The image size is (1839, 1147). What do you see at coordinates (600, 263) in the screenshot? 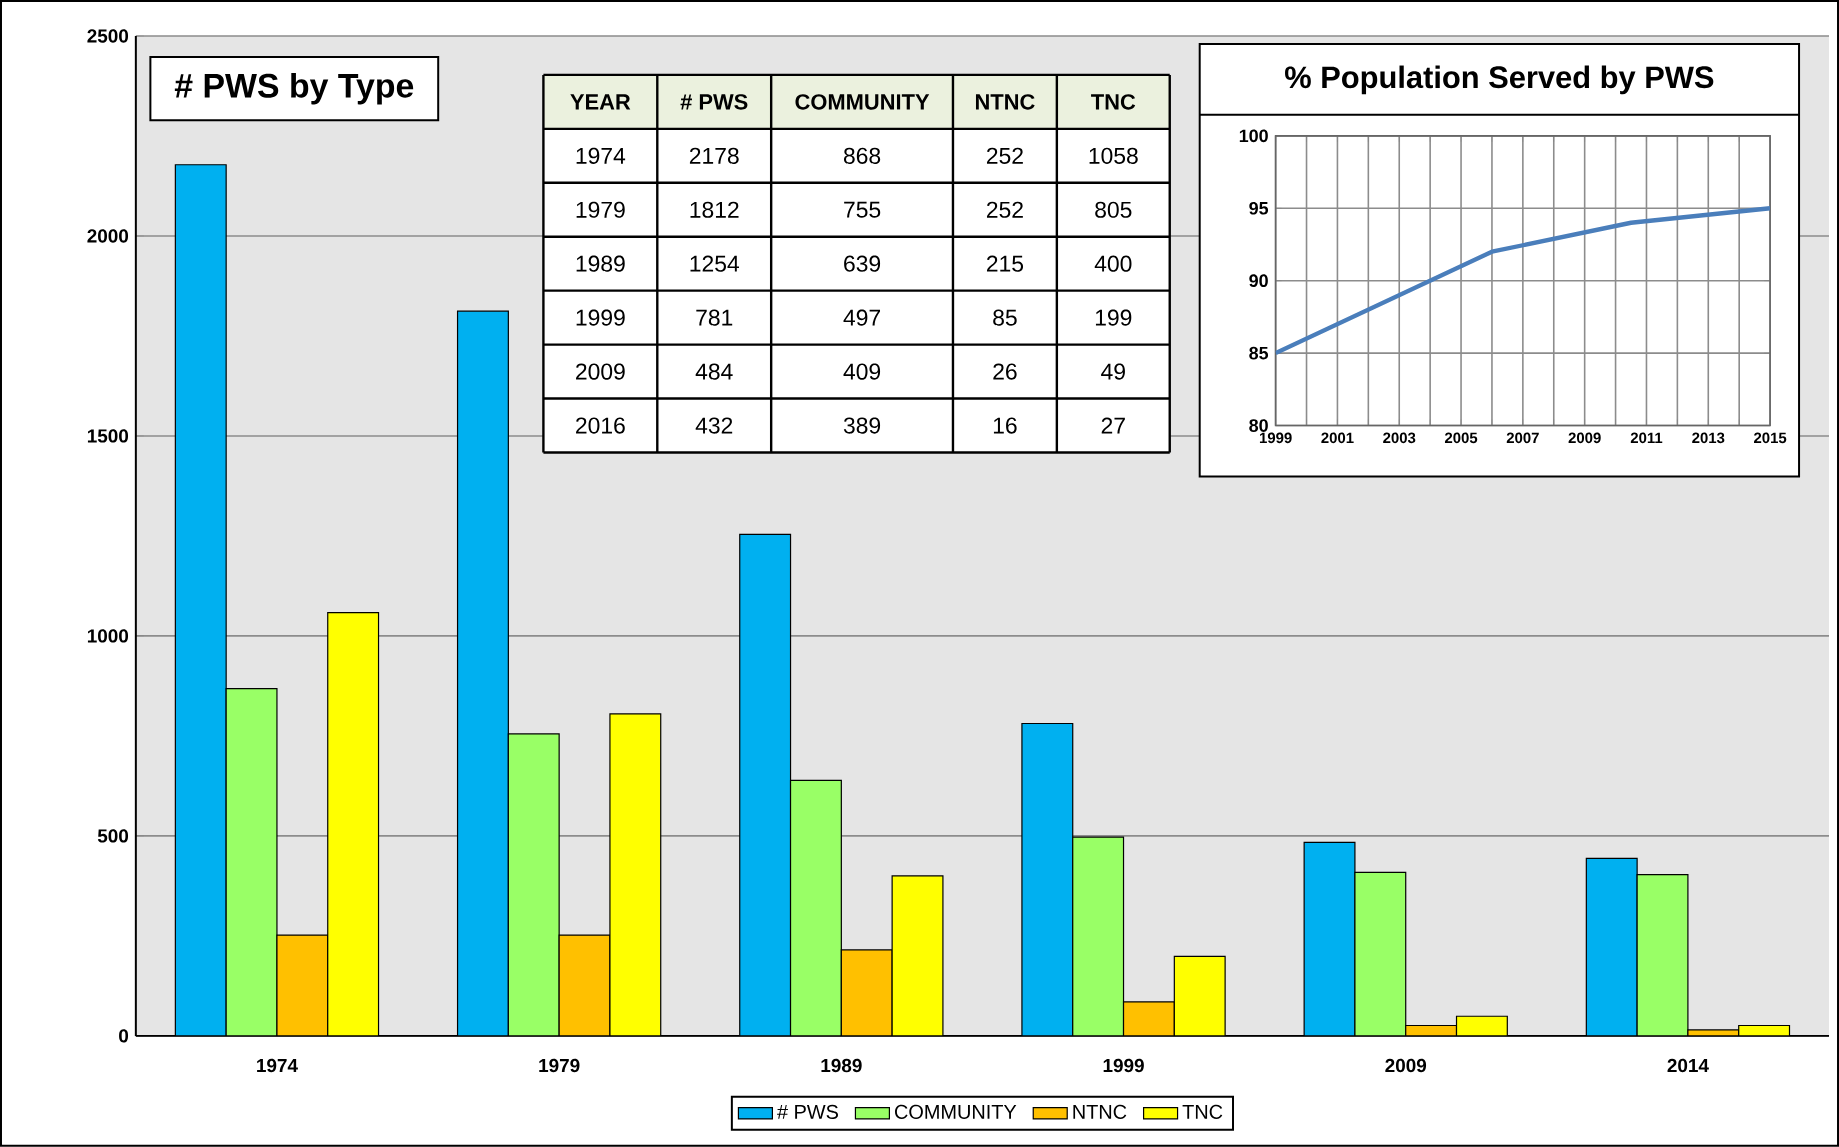
I see `y-tick-label: 1989` at bounding box center [600, 263].